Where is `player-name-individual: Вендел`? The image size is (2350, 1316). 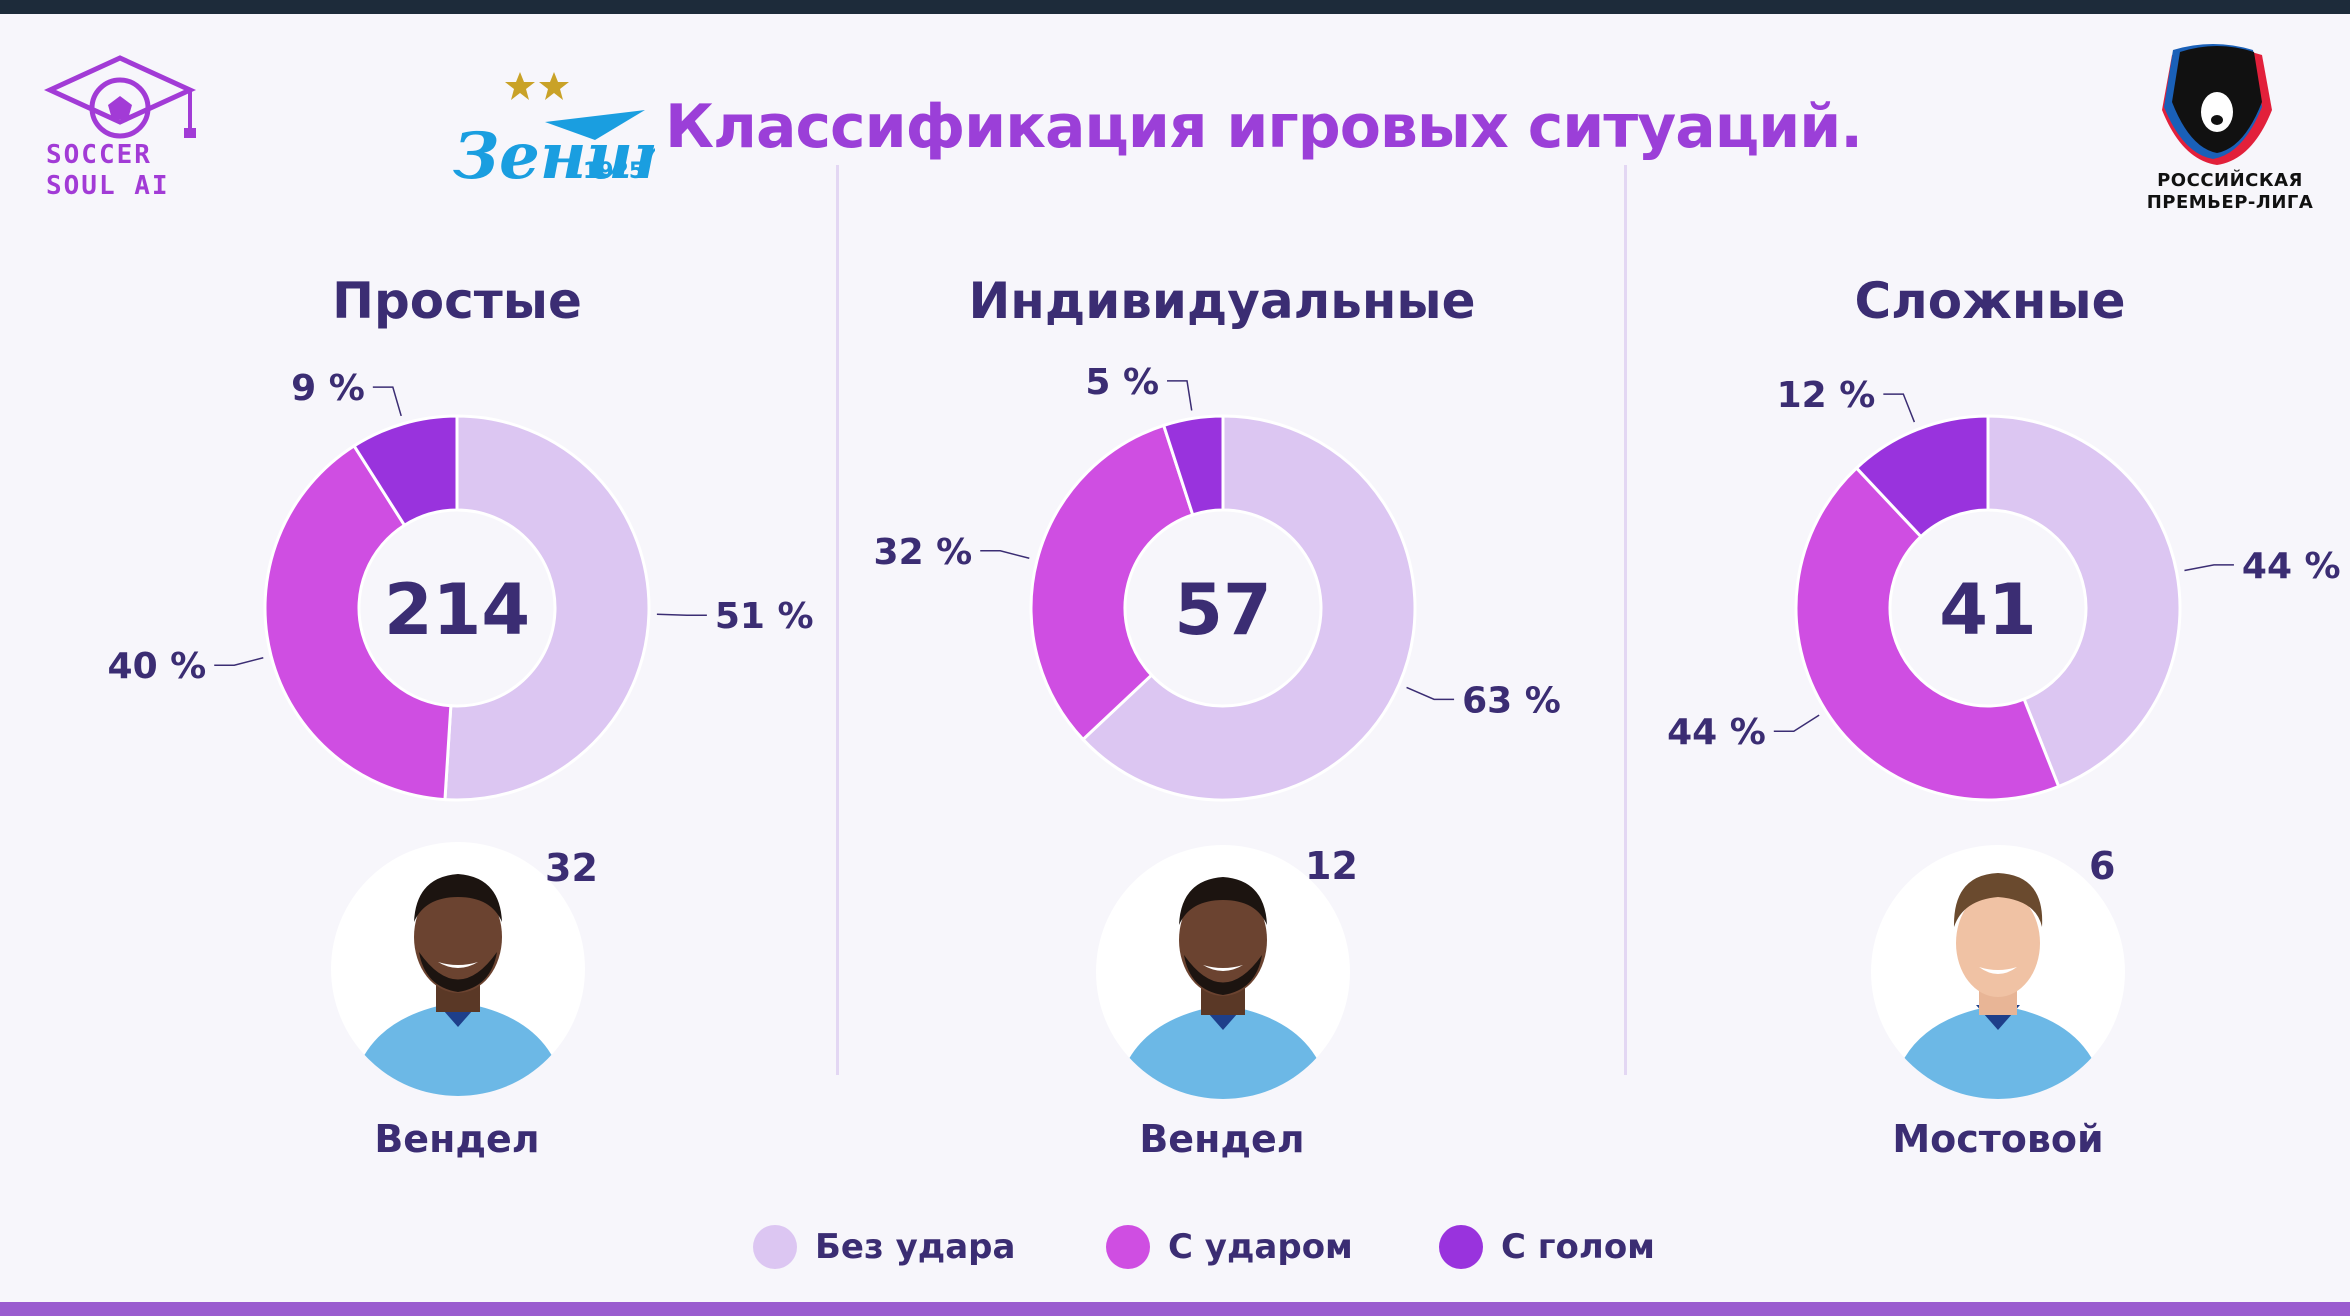 player-name-individual: Вендел is located at coordinates (1222, 1139).